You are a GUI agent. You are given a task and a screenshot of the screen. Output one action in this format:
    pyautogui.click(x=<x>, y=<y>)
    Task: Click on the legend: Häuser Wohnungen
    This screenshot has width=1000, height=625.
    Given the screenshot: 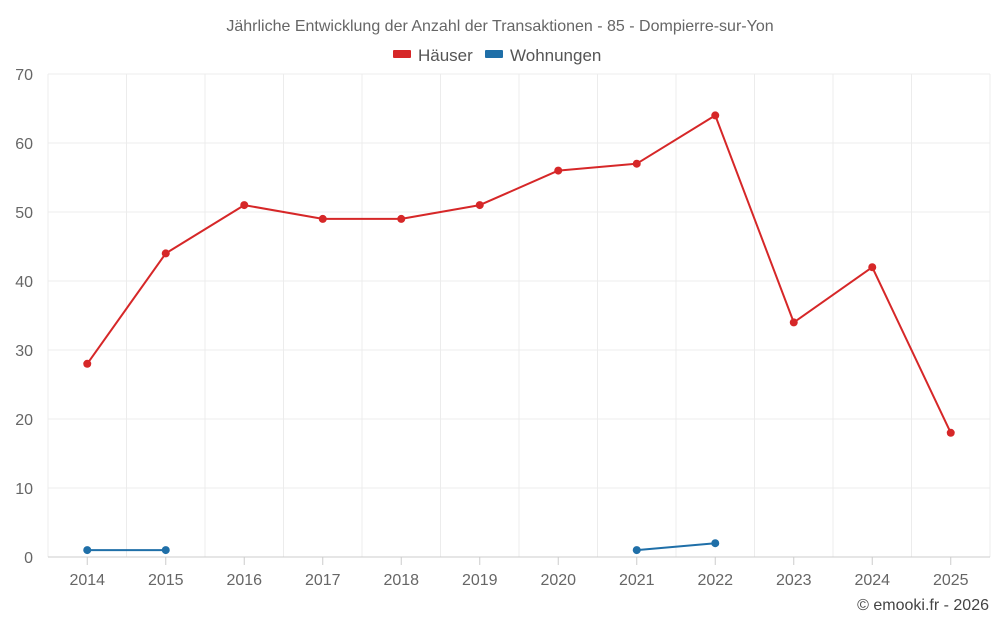 What is the action you would take?
    pyautogui.click(x=497, y=55)
    